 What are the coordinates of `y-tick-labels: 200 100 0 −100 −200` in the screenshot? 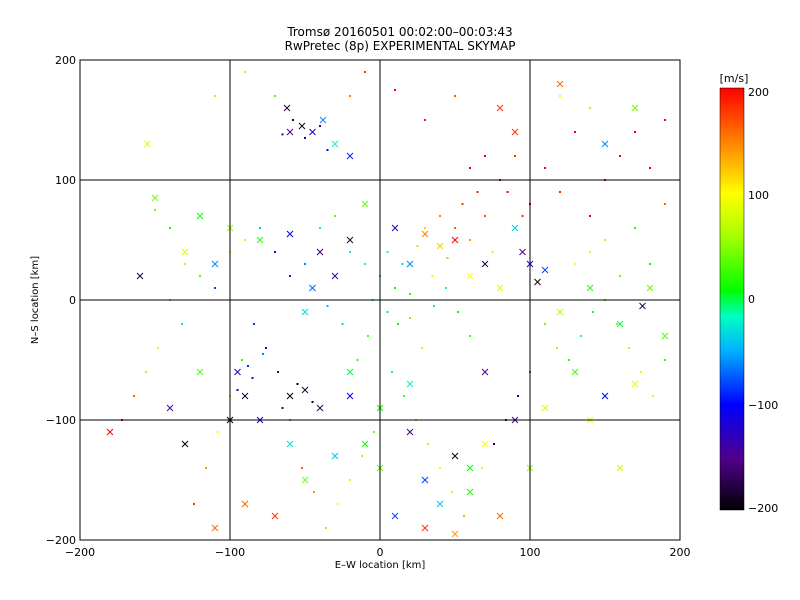 It's located at (61, 300).